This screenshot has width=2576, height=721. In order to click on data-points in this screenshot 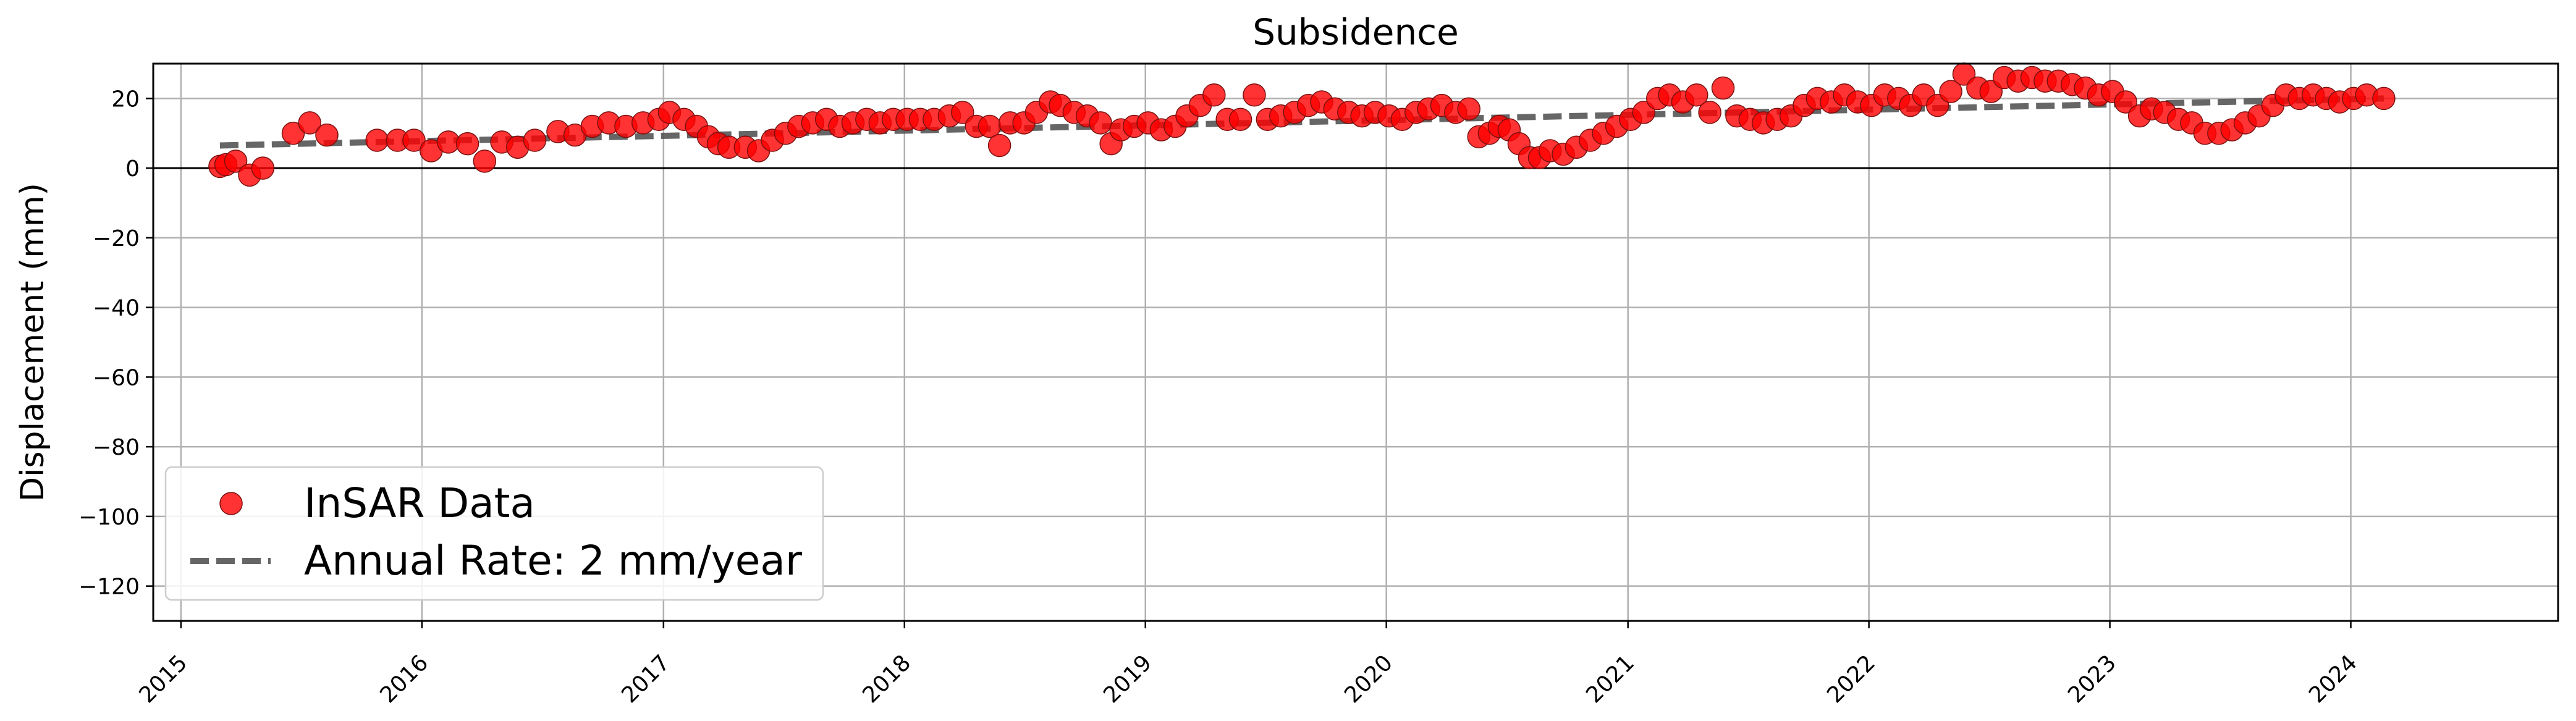, I will do `click(1302, 124)`.